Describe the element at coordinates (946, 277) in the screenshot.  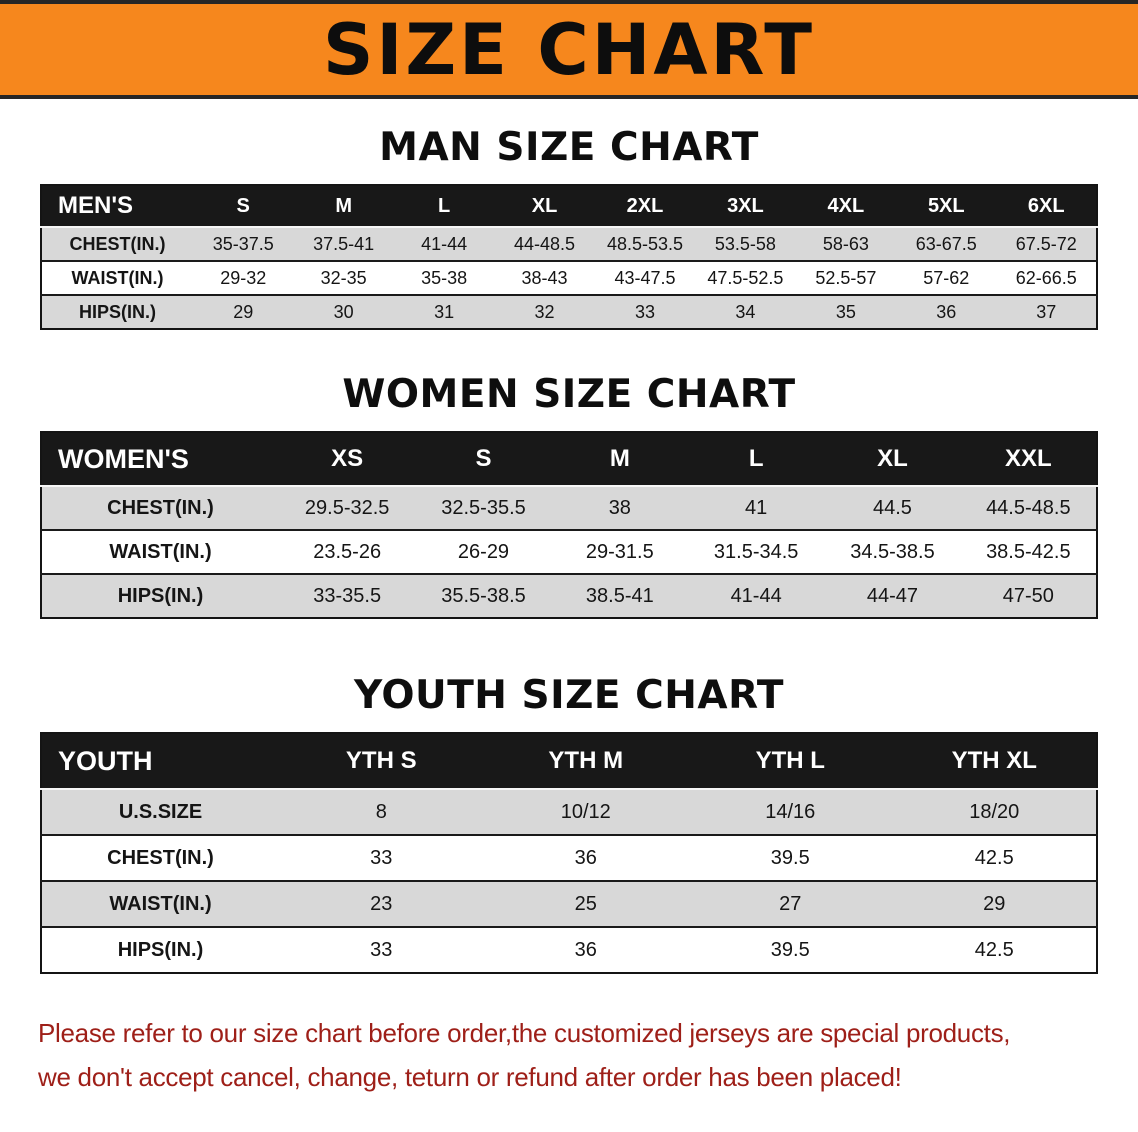
I see `size-value-cell: 57-62` at that location.